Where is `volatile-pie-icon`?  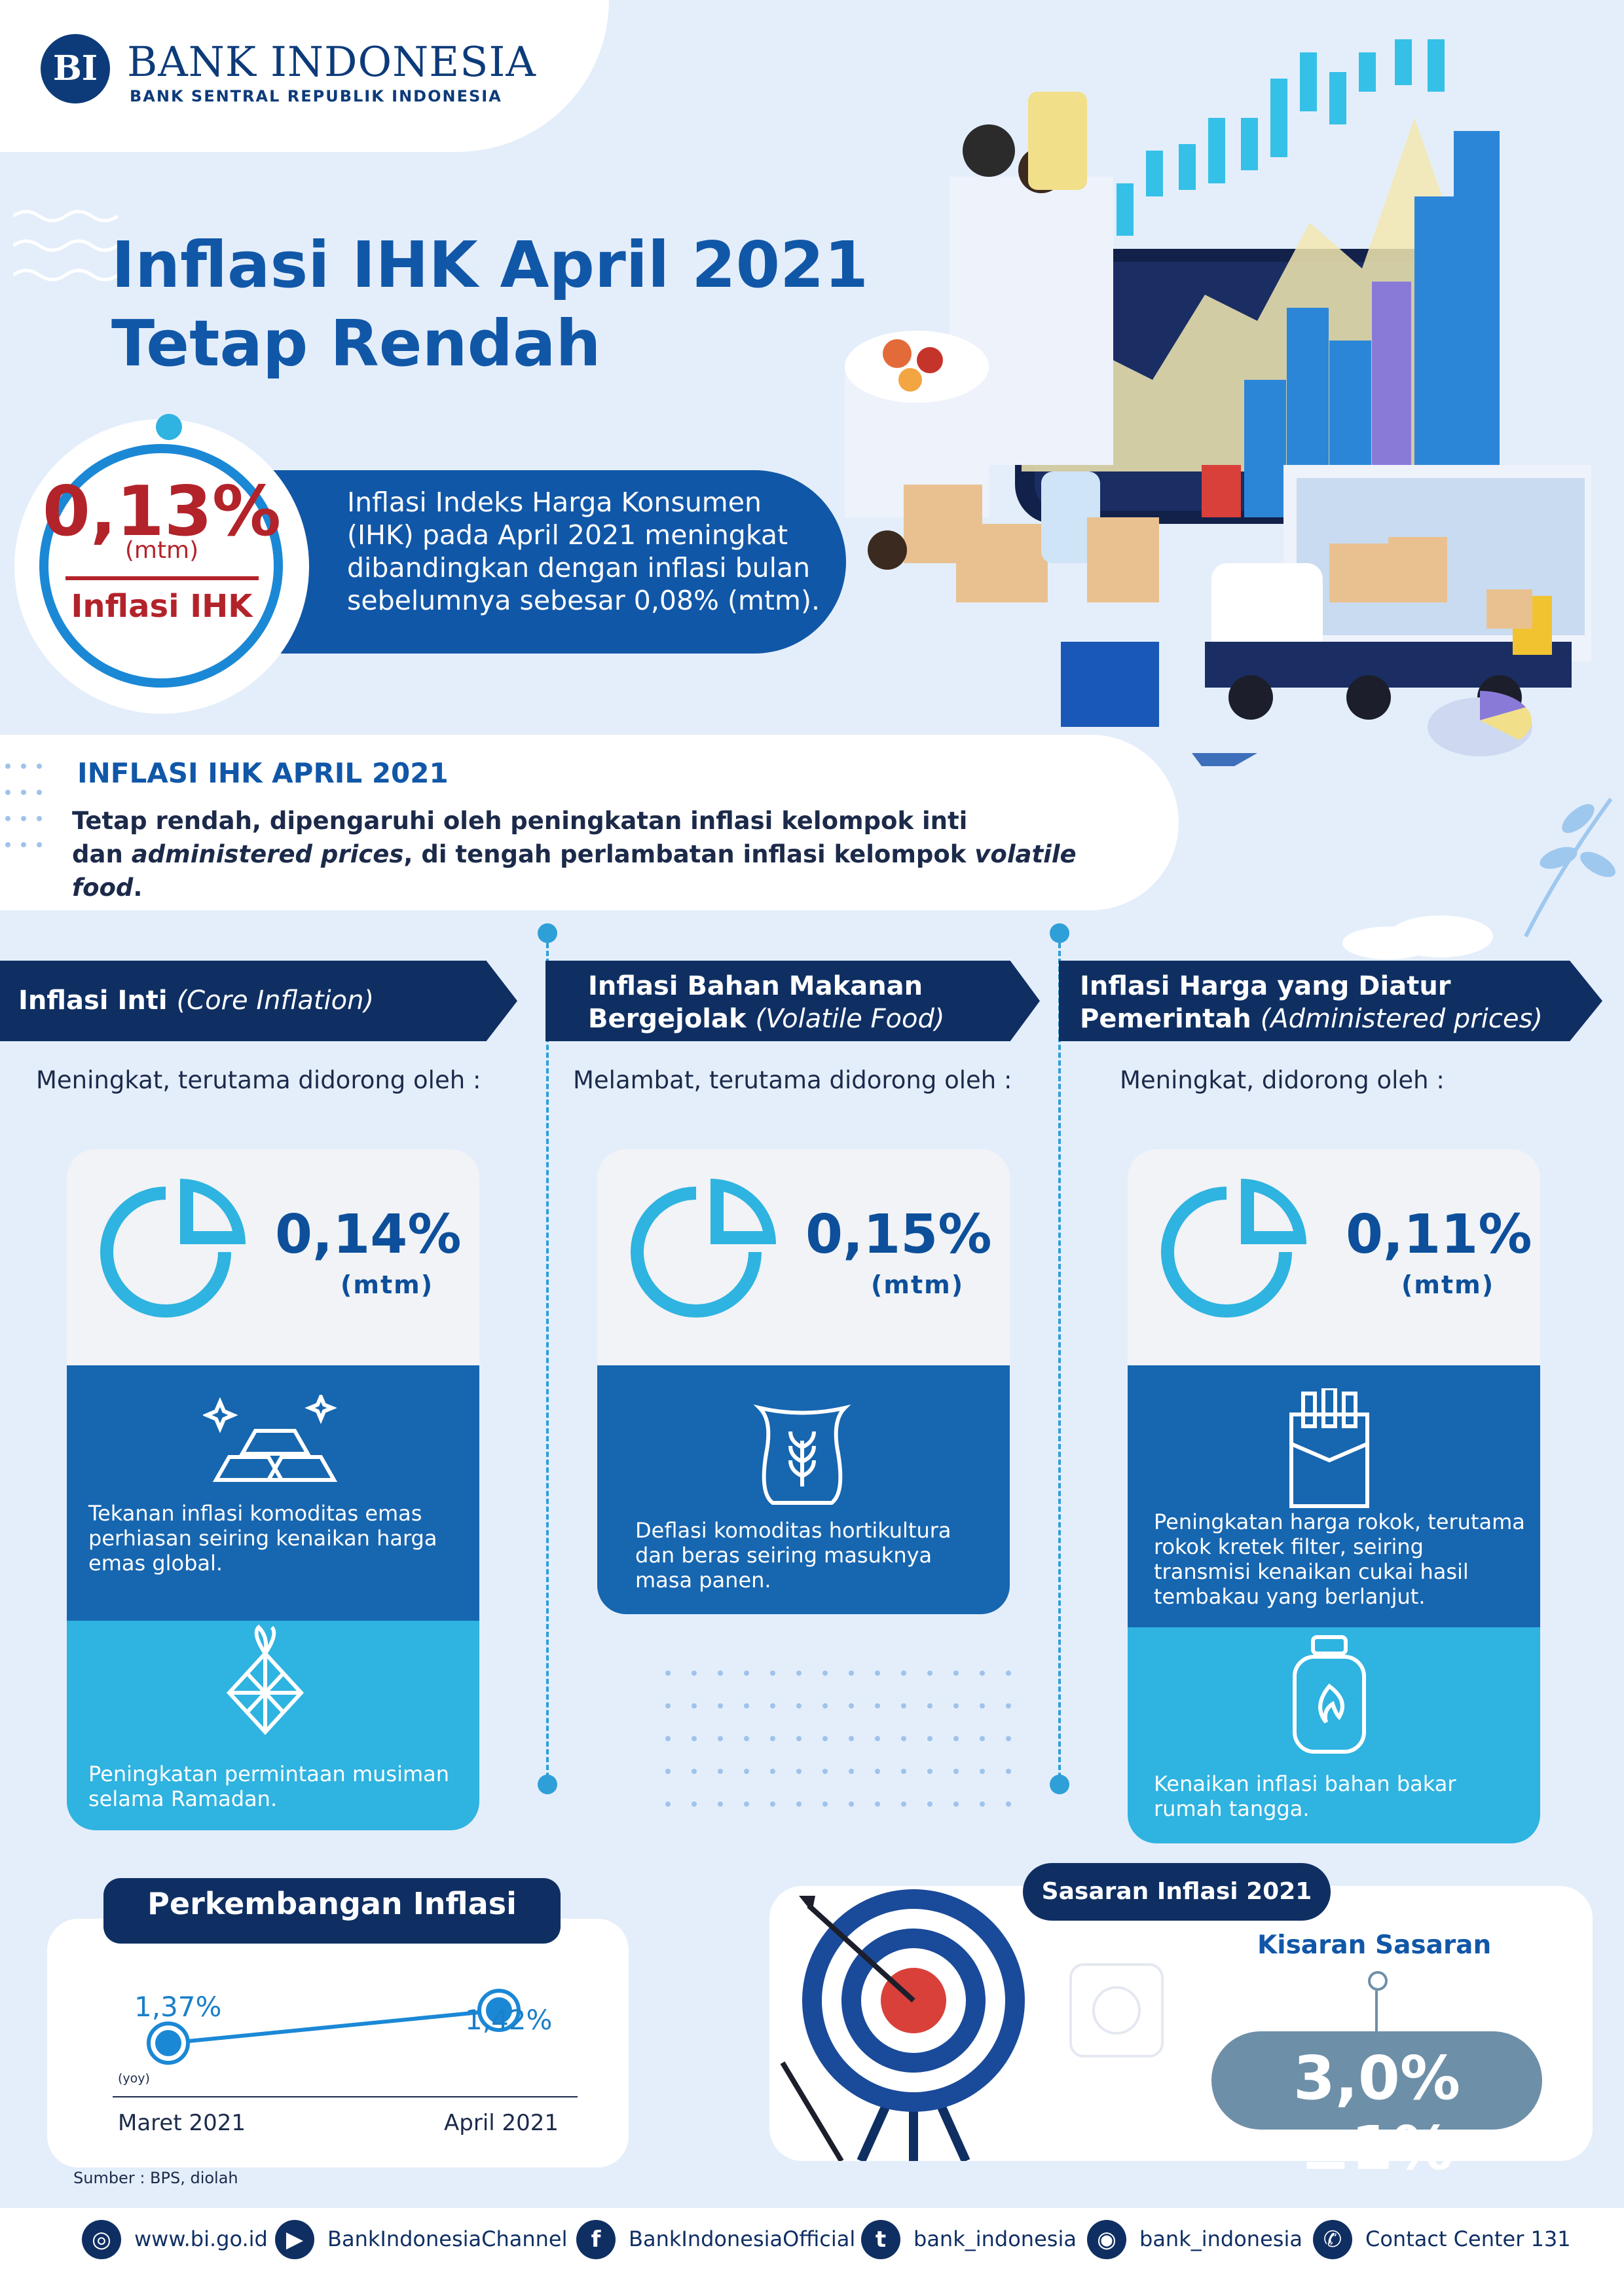
volatile-pie-icon is located at coordinates (703, 1248).